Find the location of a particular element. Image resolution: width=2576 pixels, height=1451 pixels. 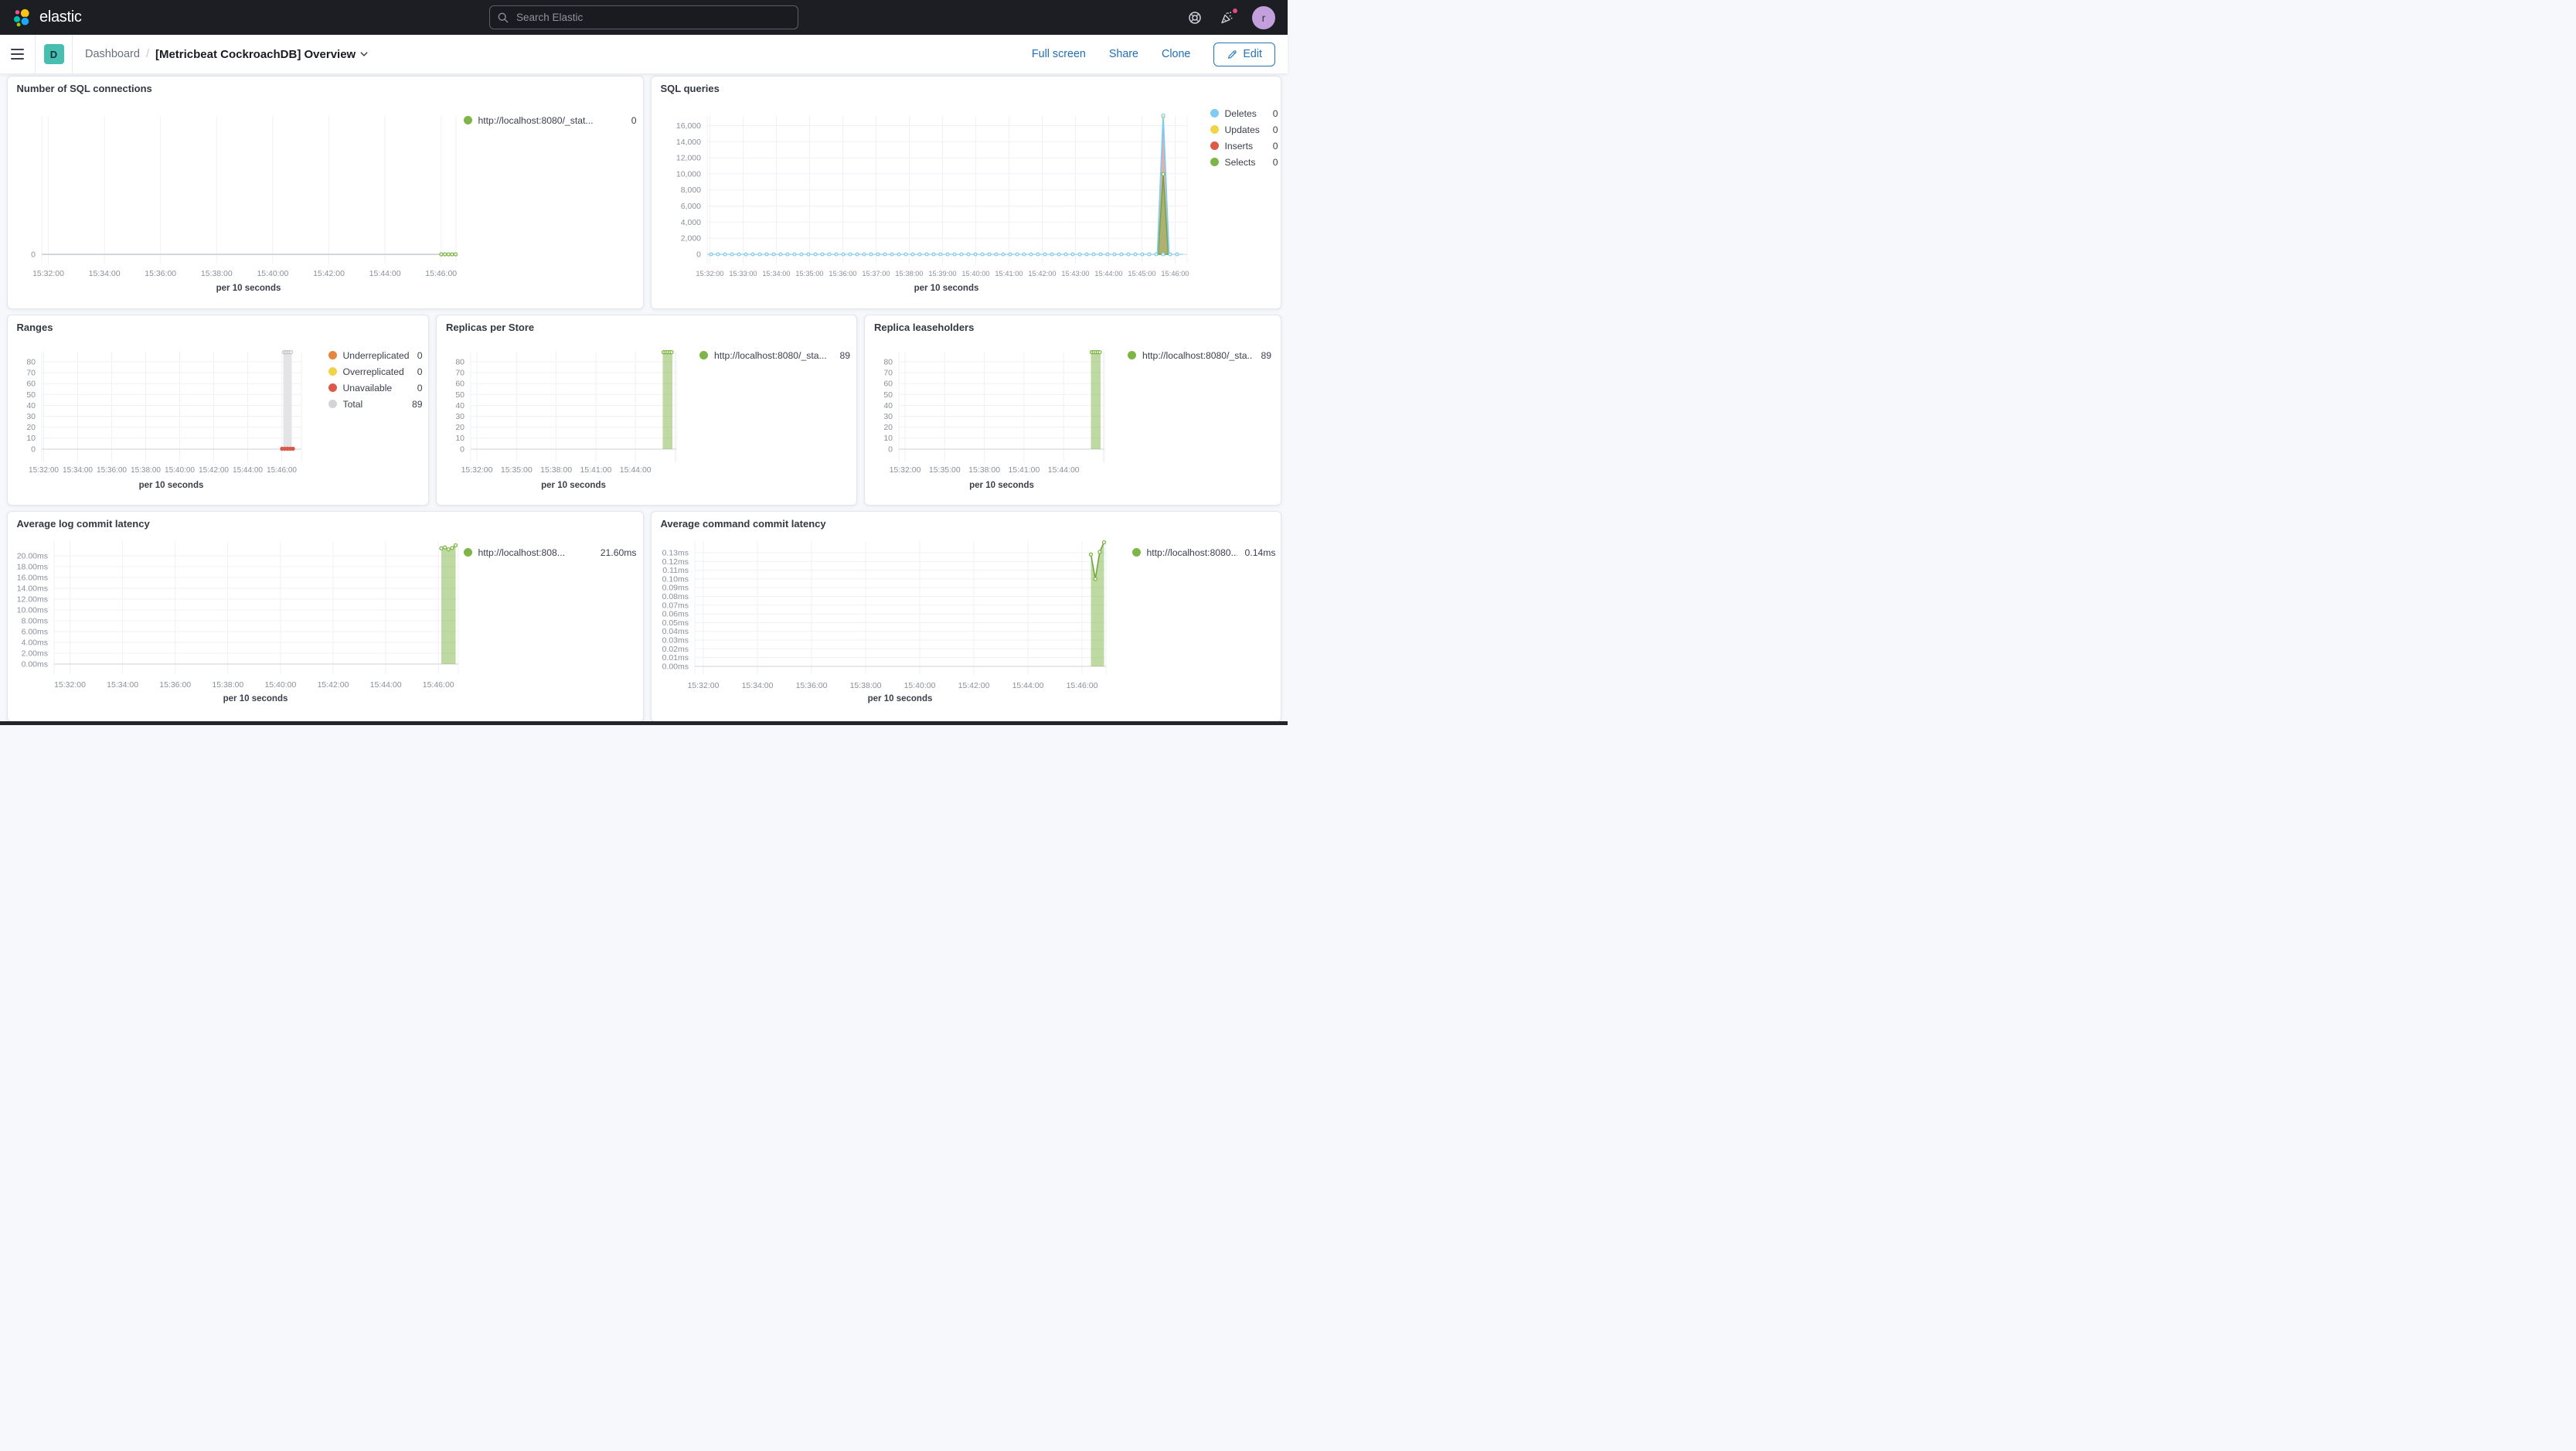

avatar-initial: r is located at coordinates (1263, 17).